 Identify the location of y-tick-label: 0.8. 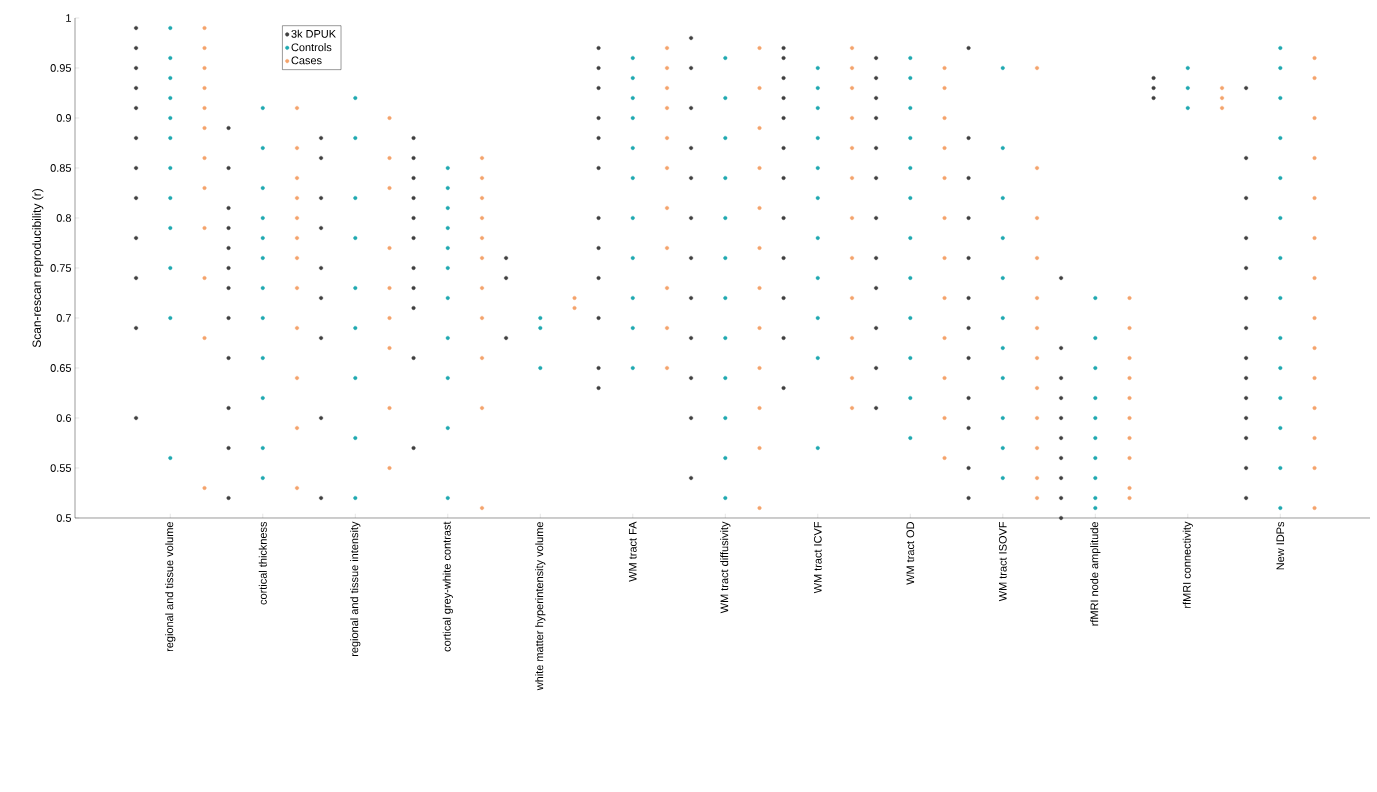
(63, 218).